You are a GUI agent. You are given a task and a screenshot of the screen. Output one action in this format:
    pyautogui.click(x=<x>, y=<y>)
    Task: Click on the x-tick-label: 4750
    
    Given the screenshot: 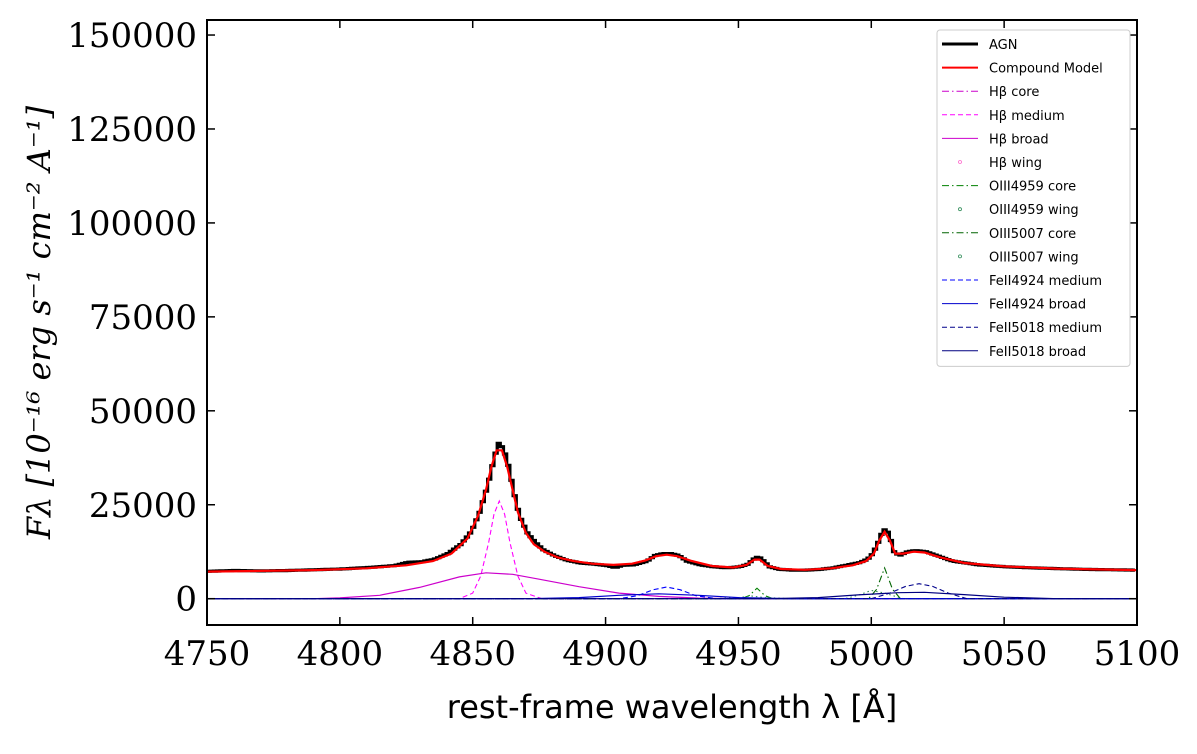 What is the action you would take?
    pyautogui.click(x=207, y=654)
    